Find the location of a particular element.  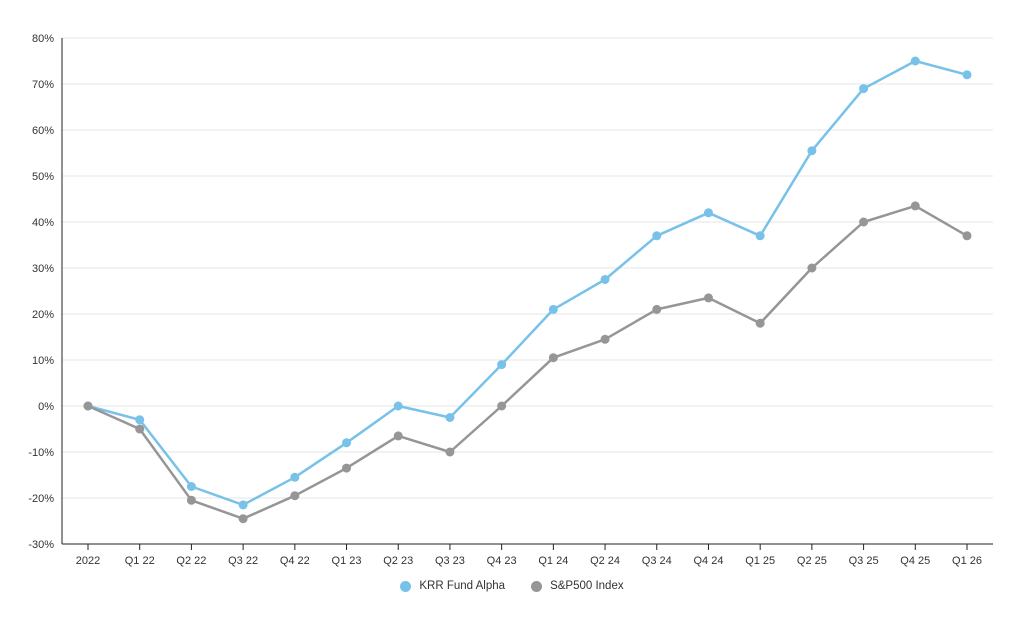

y-axis-tick-label: 50% is located at coordinates (43, 177).